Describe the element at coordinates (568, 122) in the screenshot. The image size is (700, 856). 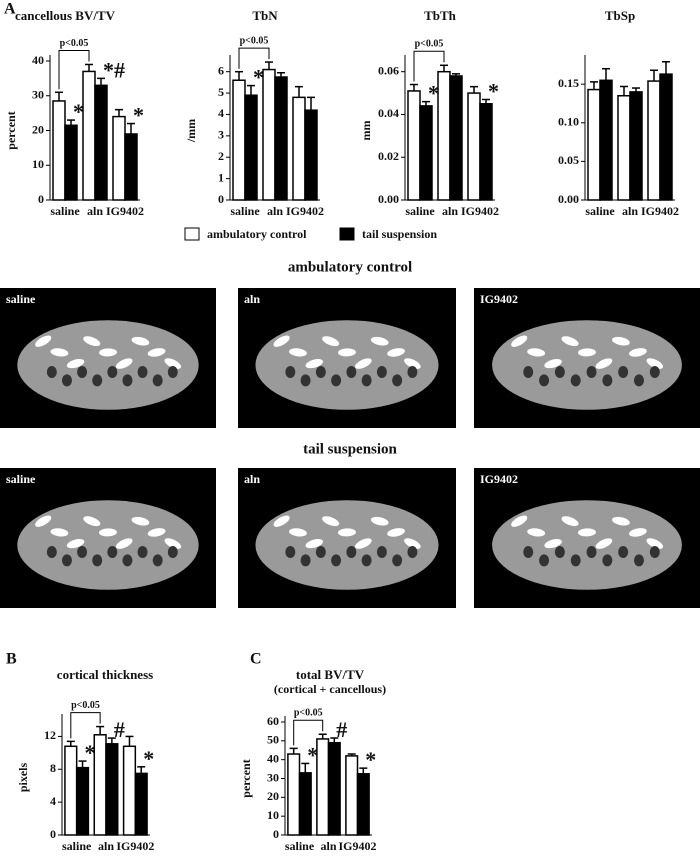
I see `y-tick-label: 0.10` at that location.